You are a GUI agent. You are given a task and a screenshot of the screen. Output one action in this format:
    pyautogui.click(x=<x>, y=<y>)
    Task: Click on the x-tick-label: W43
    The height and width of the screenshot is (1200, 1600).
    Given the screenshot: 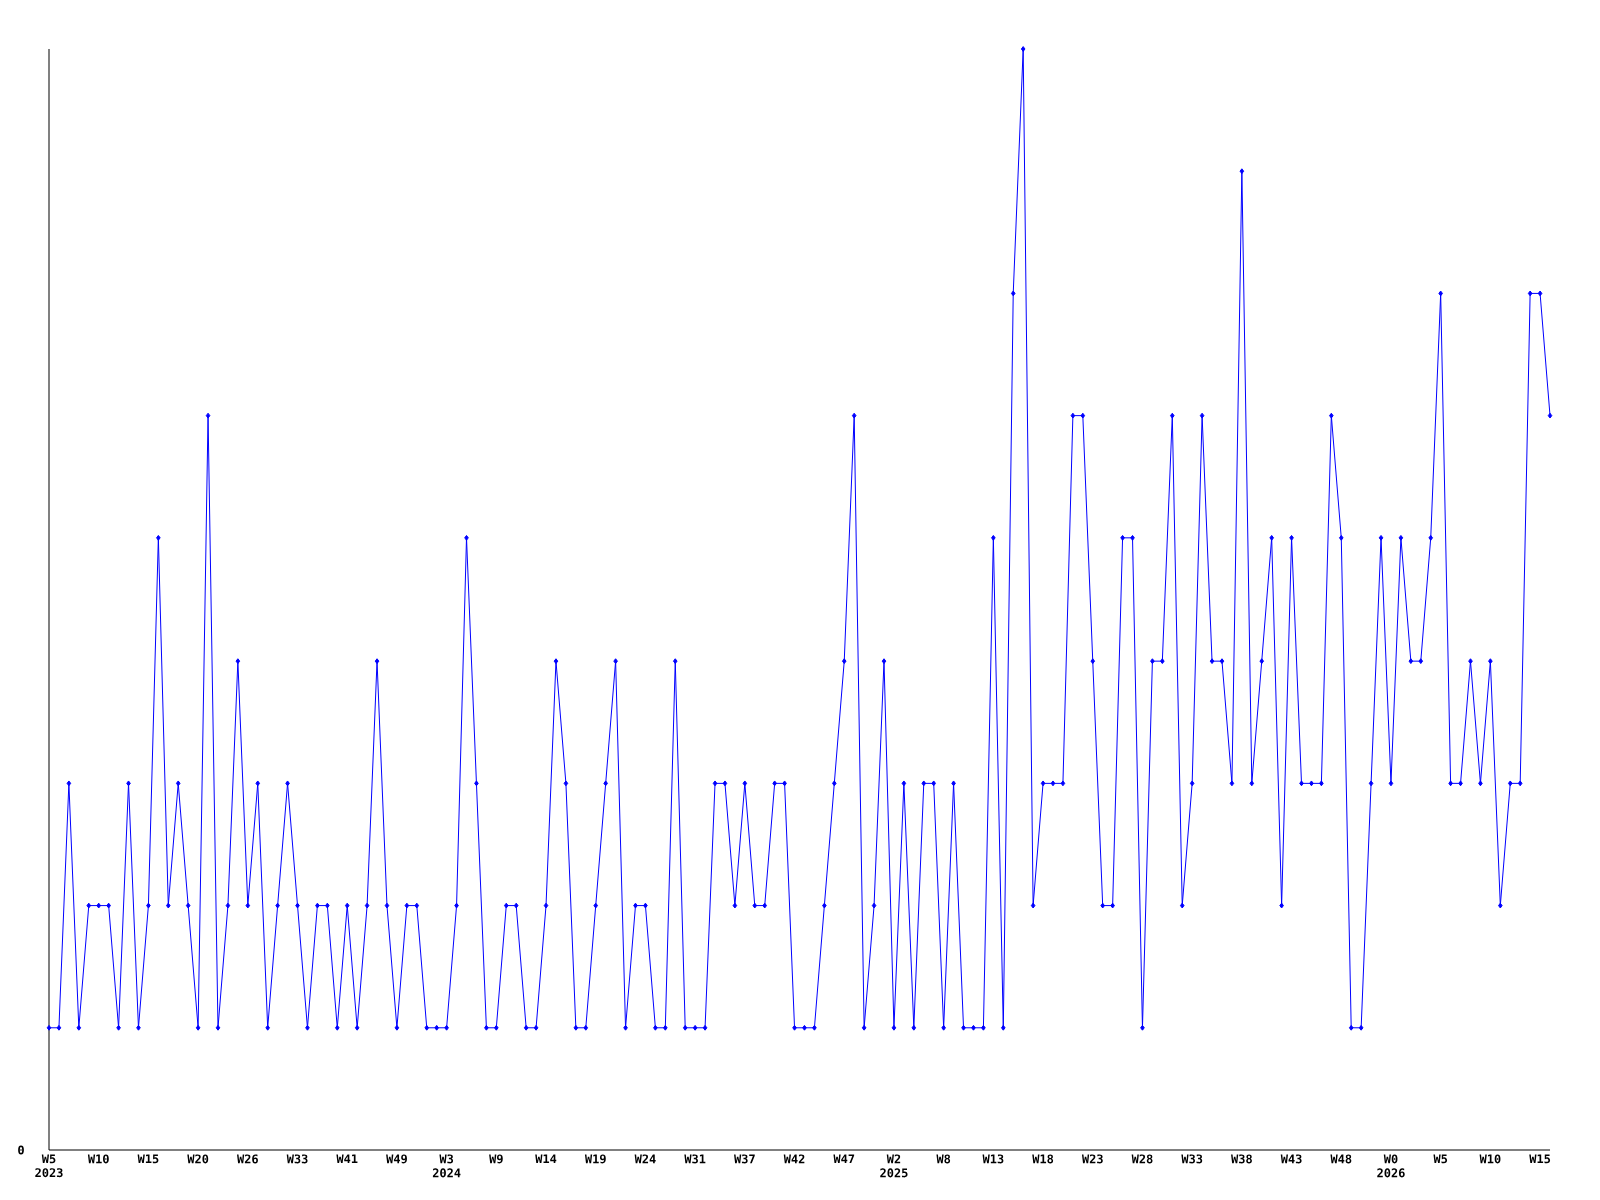 What is the action you would take?
    pyautogui.click(x=1291, y=1159)
    